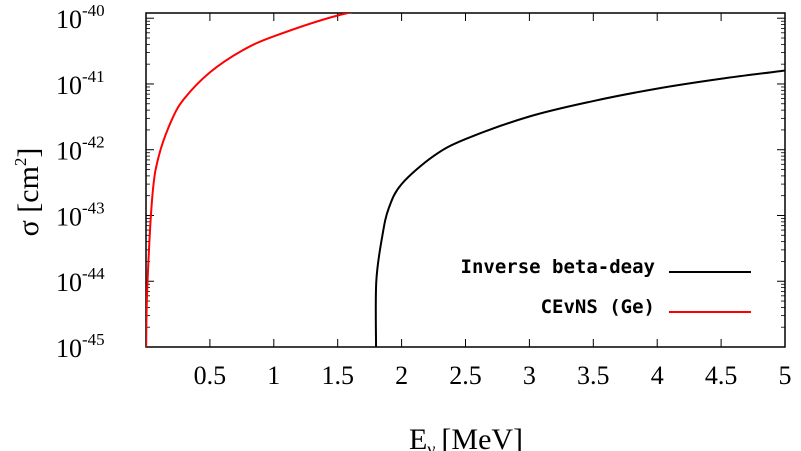 The width and height of the screenshot is (801, 451). What do you see at coordinates (337, 375) in the screenshot?
I see `x-tick-label: 1.5` at bounding box center [337, 375].